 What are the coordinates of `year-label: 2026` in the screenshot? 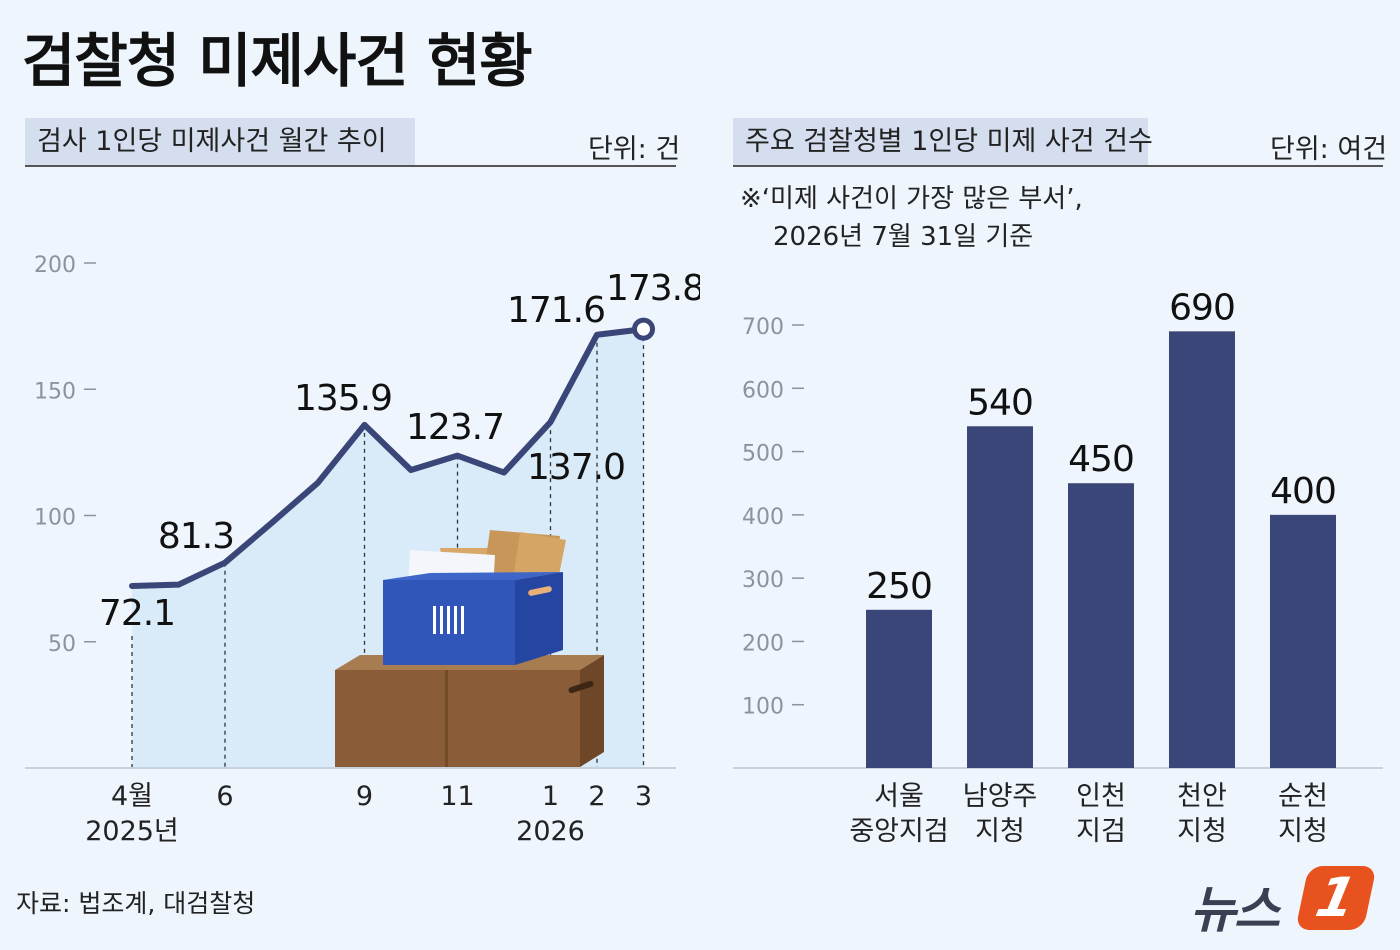 It's located at (550, 831).